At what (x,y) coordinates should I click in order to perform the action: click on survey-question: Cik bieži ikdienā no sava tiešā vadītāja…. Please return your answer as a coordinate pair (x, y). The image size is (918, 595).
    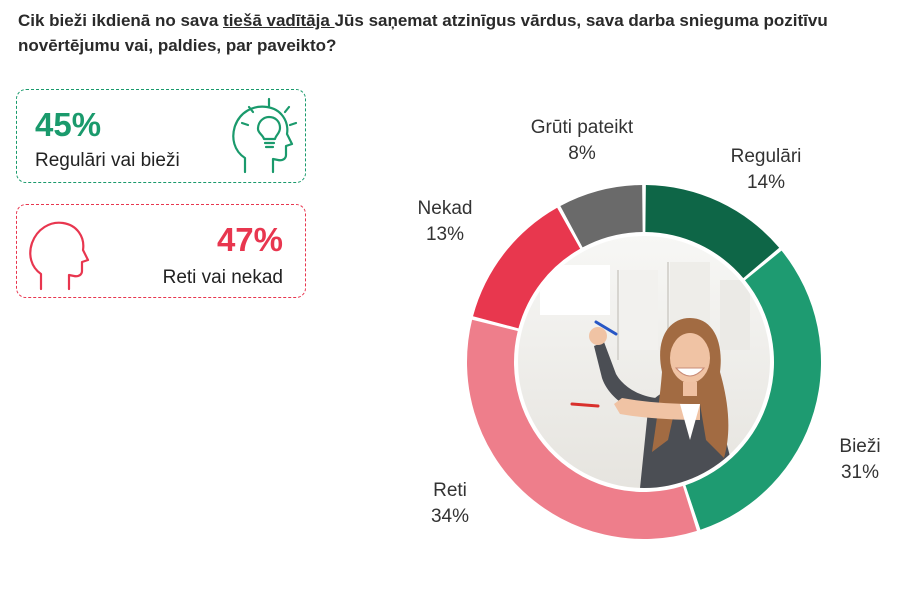
    Looking at the image, I should click on (448, 33).